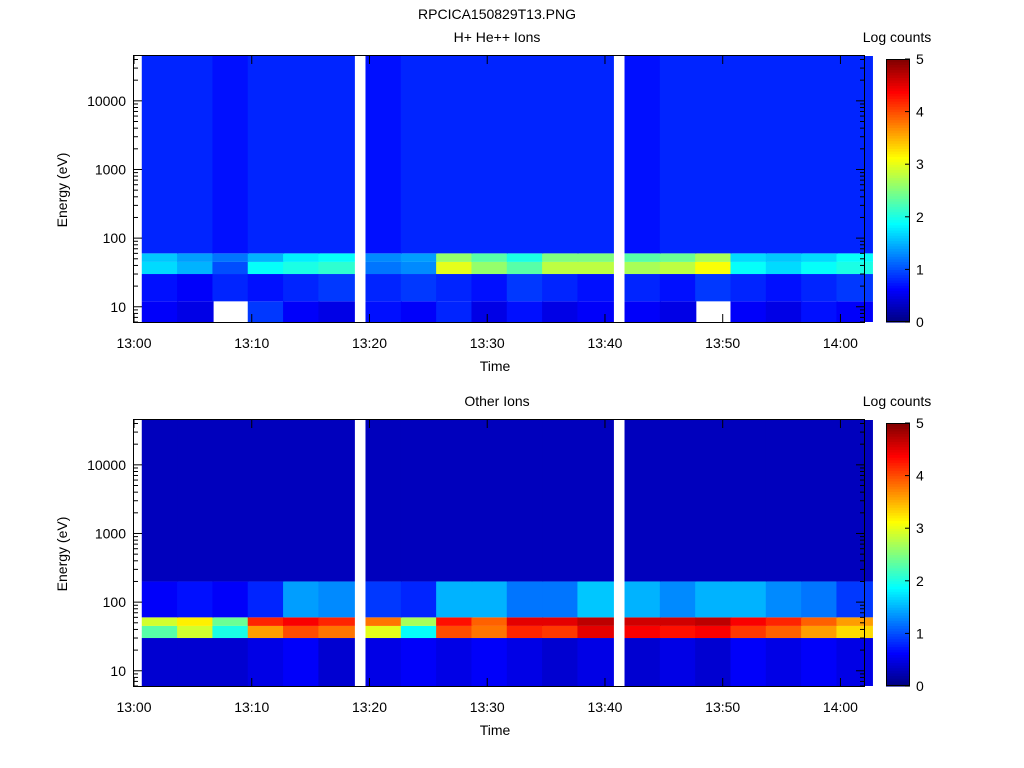  I want to click on y-axis-label: Energy (eV), so click(62, 554).